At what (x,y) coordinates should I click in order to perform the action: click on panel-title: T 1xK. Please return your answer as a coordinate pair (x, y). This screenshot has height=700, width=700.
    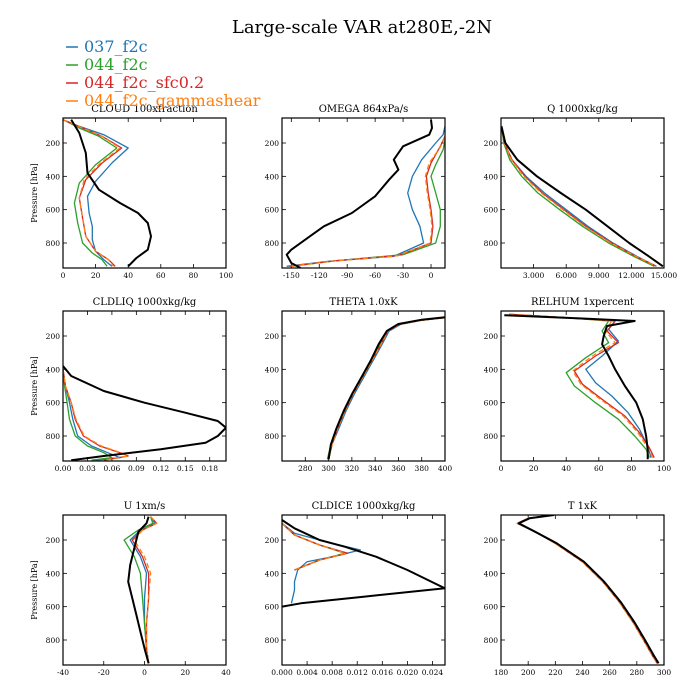
    Looking at the image, I should click on (583, 506).